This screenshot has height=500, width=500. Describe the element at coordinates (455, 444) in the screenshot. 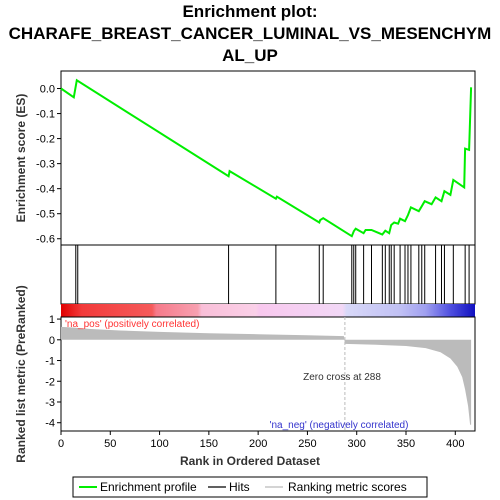

I see `x-tick-label: 400` at that location.